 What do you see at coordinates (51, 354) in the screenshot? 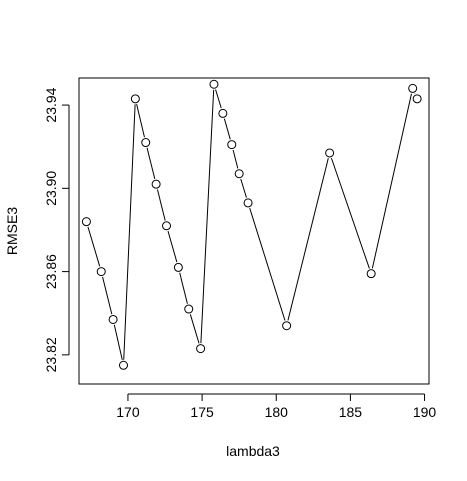
I see `y-tick-label: 23.82` at bounding box center [51, 354].